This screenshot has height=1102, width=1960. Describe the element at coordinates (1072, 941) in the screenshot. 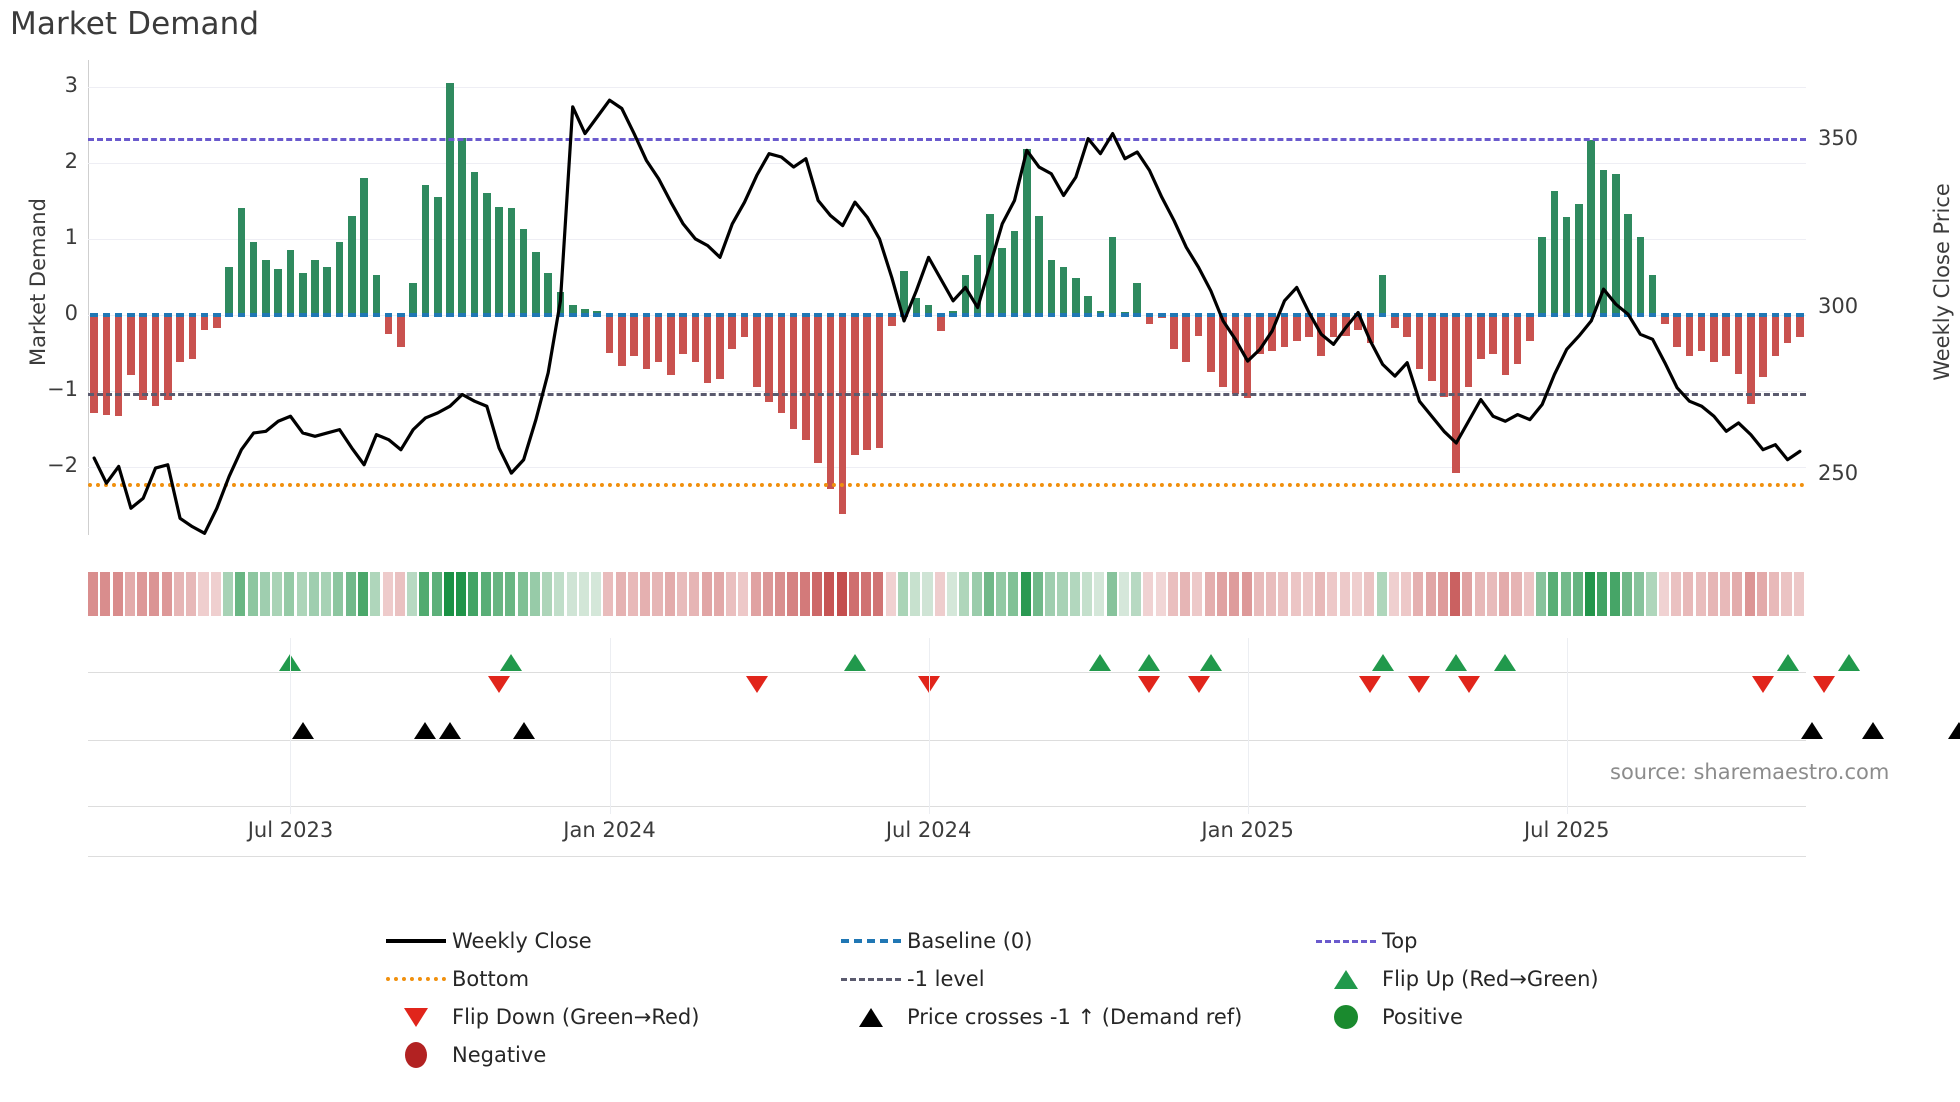

I see `legend-item: Baseline (0)` at that location.